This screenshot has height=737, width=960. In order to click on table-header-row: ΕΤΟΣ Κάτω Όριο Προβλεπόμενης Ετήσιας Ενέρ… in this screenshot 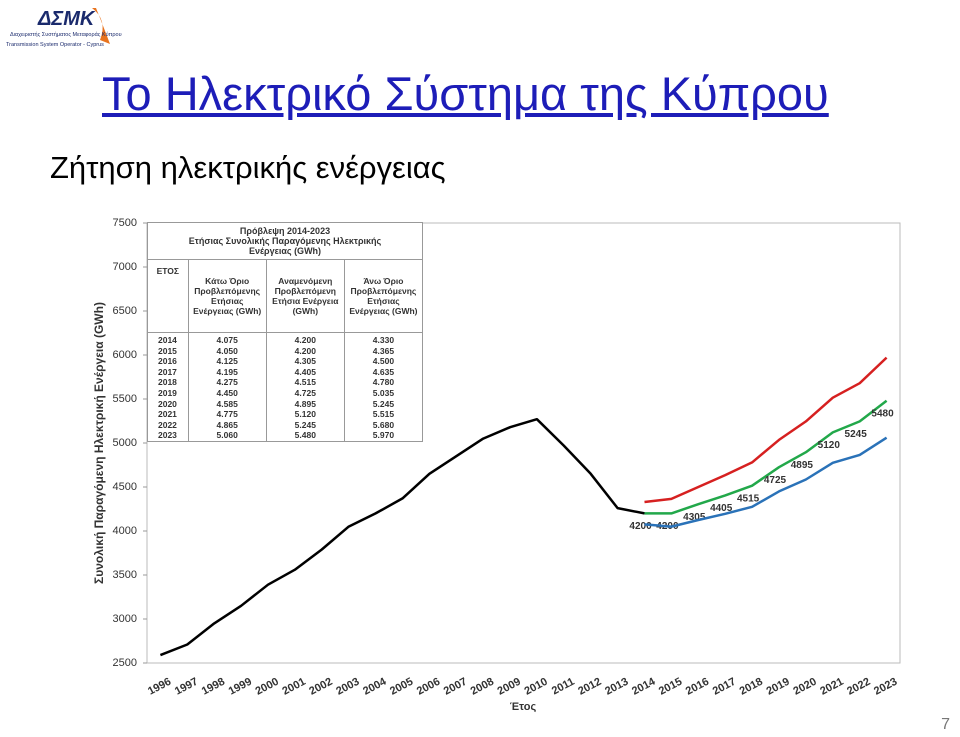, I will do `click(285, 296)`.